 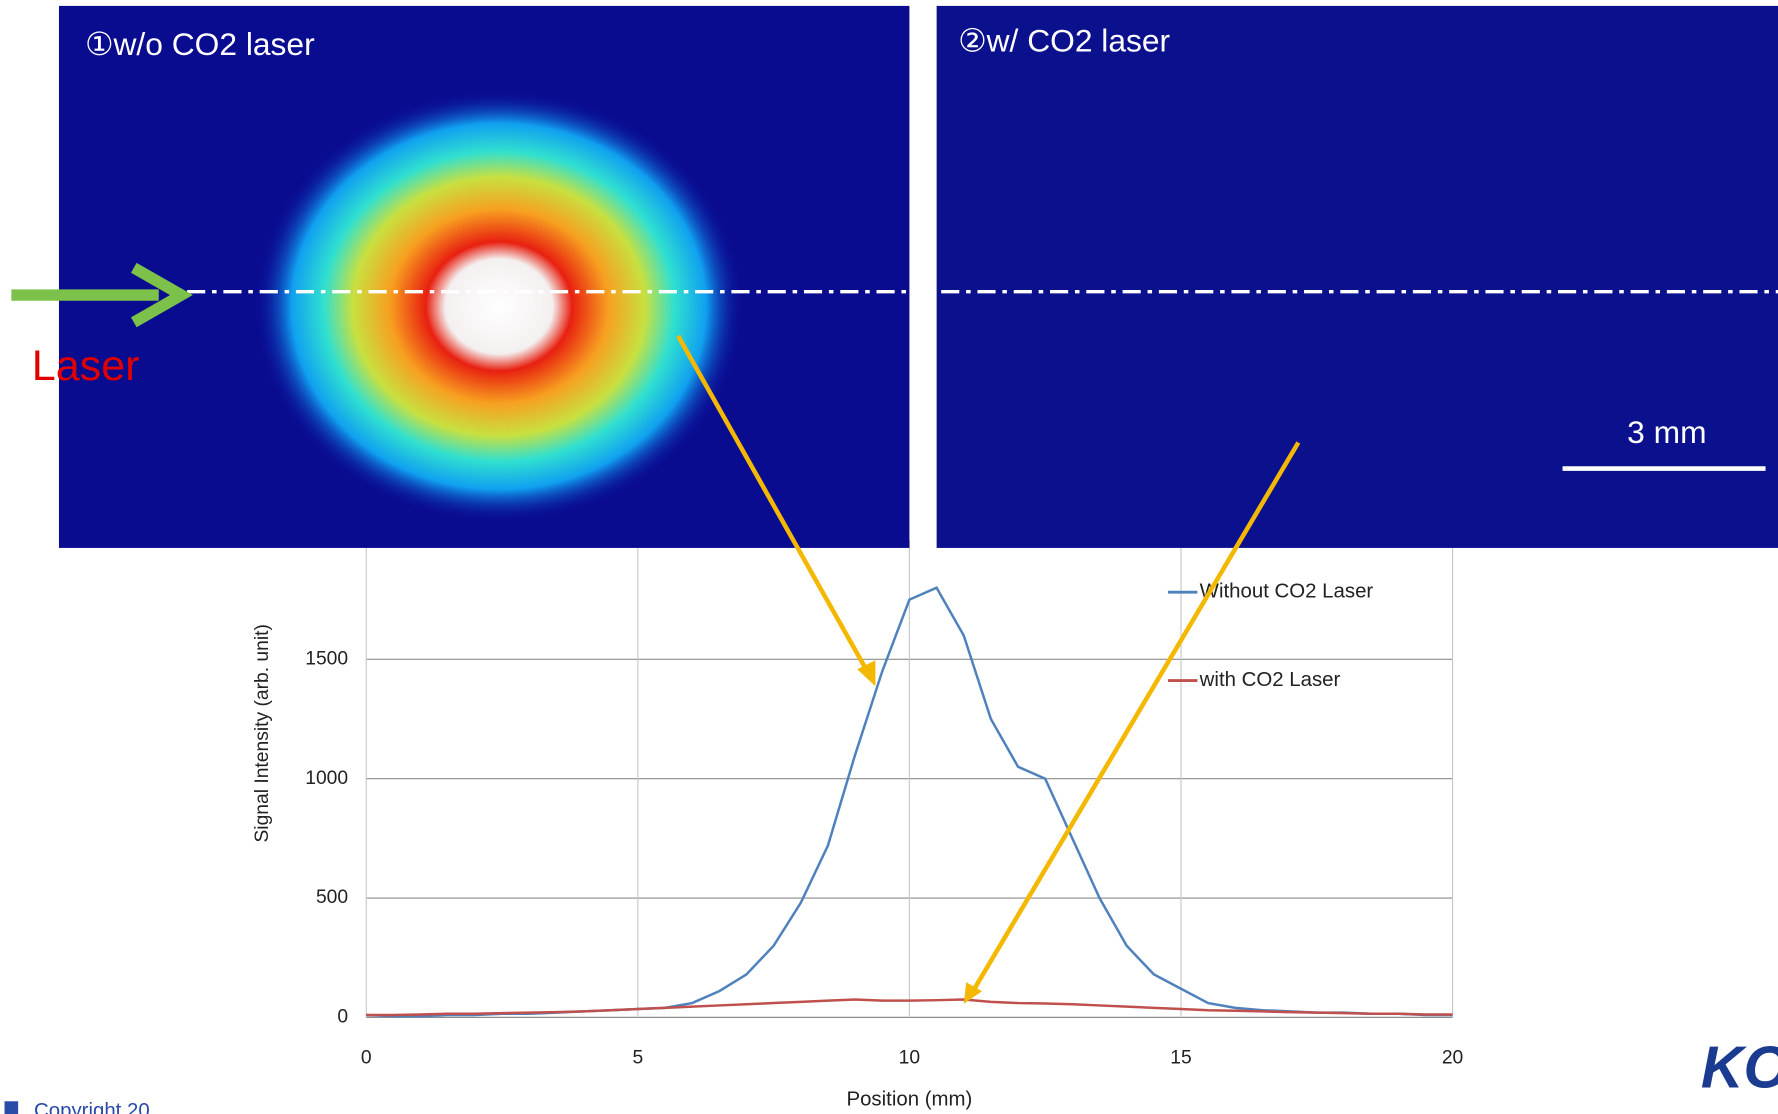 I want to click on x-tick-label: 10, so click(x=909, y=1057).